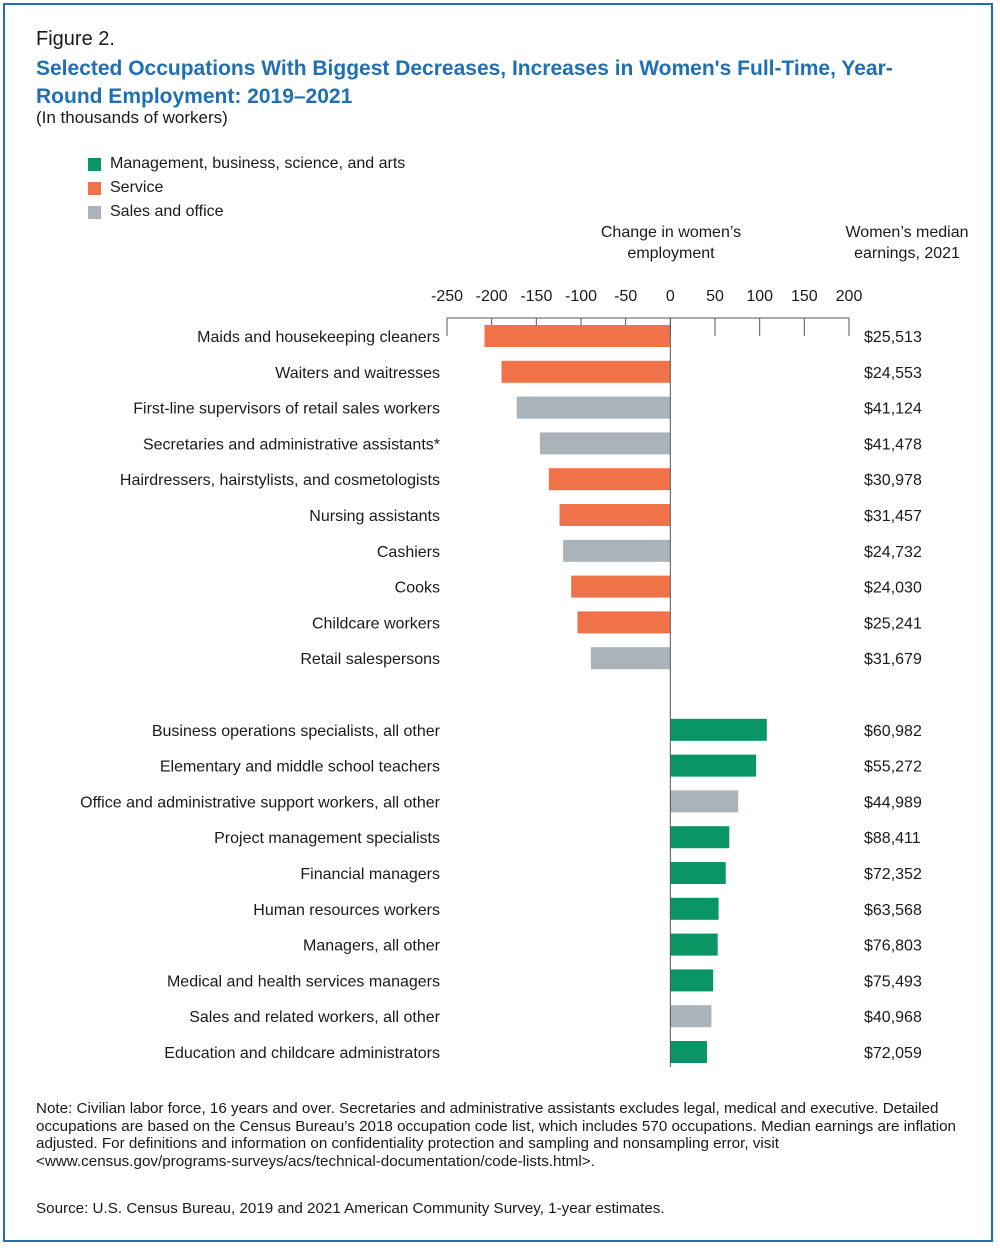 The image size is (1000, 1249). What do you see at coordinates (132, 117) in the screenshot?
I see `chart-subtitle: (In thousands of workers)` at bounding box center [132, 117].